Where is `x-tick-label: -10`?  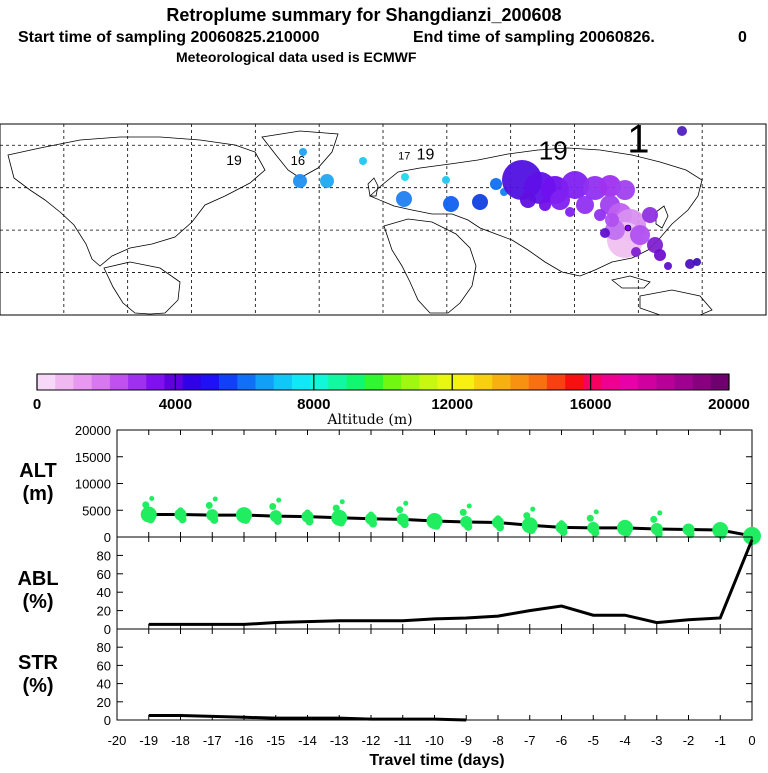
x-tick-label: -10 is located at coordinates (434, 740).